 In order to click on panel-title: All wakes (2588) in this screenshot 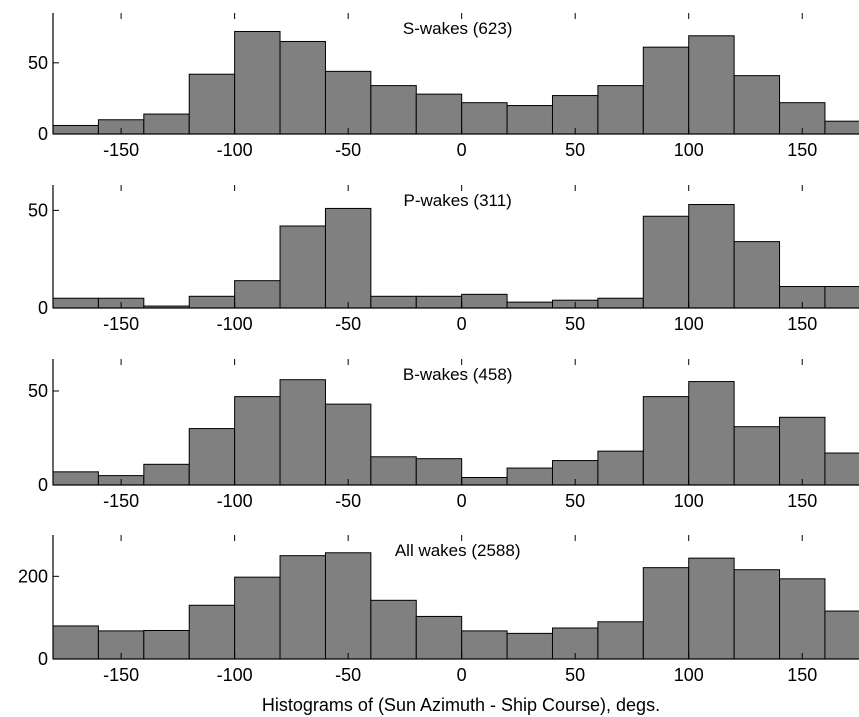, I will do `click(458, 550)`.